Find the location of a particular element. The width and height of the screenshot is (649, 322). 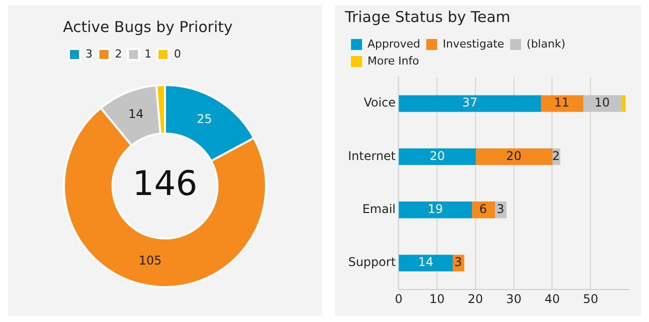

data-label: 6 is located at coordinates (483, 209).